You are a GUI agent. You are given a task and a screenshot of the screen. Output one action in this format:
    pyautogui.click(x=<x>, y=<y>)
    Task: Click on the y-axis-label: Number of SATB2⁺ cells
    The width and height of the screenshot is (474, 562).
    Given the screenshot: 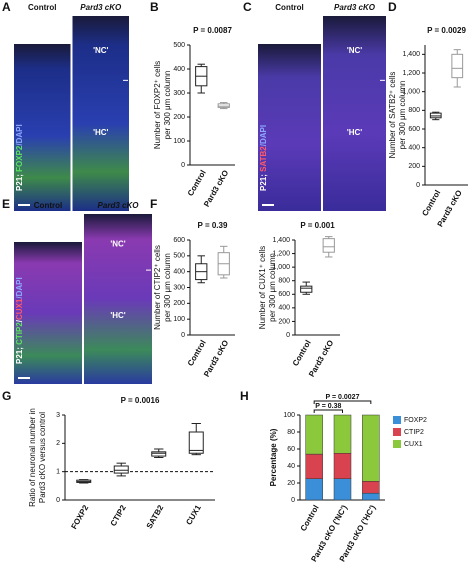 What is the action you would take?
    pyautogui.click(x=392, y=115)
    